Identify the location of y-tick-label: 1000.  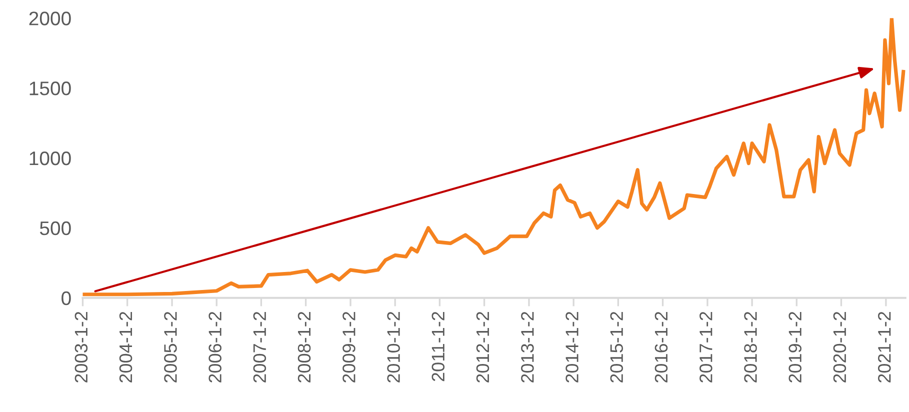
(50, 158).